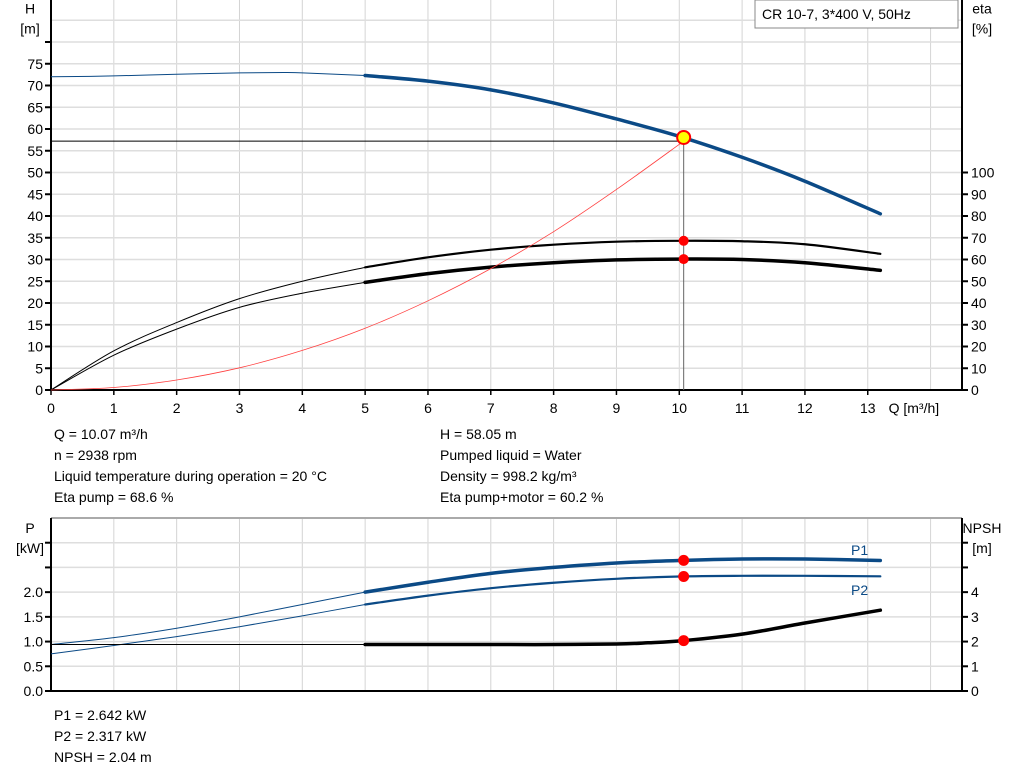 The image size is (1024, 781). Describe the element at coordinates (39, 368) in the screenshot. I see `y-tick-label-left: 5` at that location.